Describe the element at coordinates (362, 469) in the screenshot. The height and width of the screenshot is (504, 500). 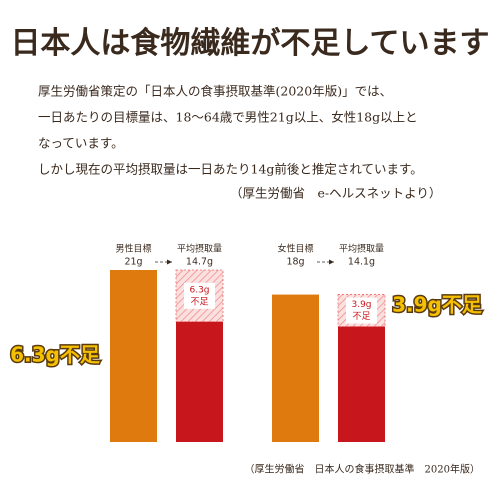
I see `chart-source: （厚生労働省 日本人の食事摂取基準 2020年版）` at that location.